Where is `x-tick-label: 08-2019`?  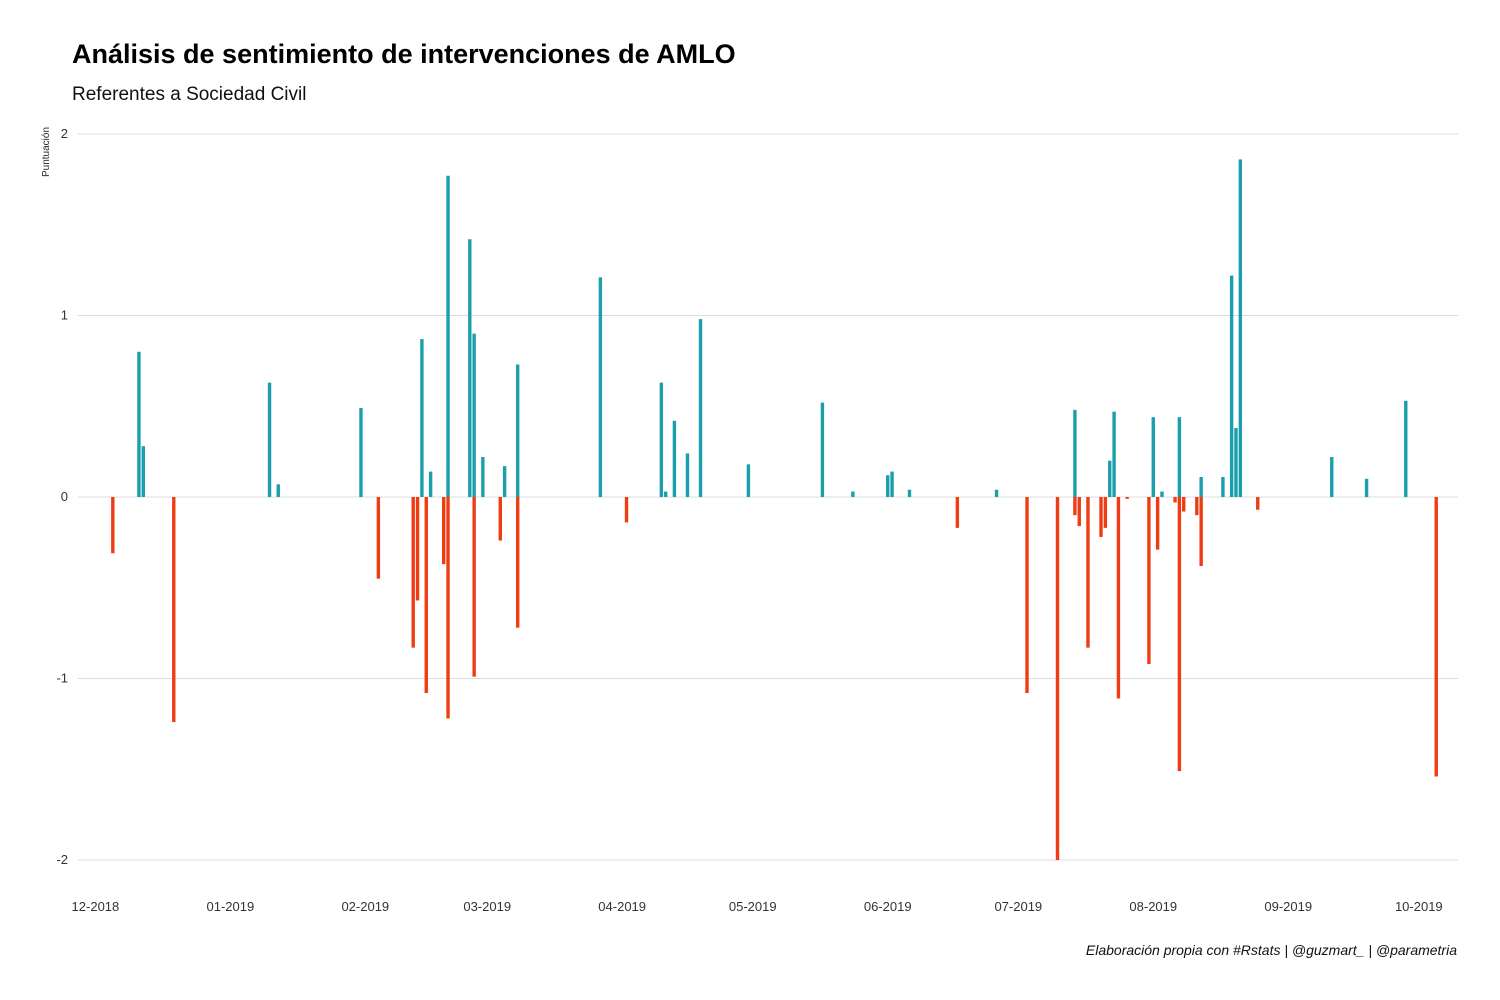
x-tick-label: 08-2019 is located at coordinates (1153, 906).